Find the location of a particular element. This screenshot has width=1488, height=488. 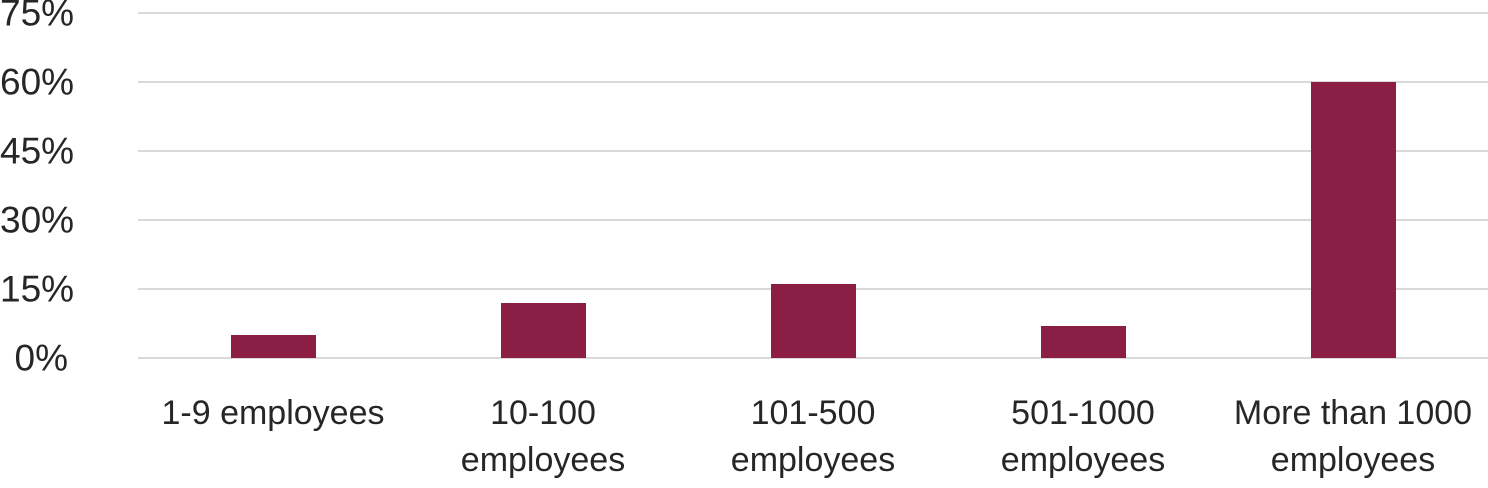

y-tick-label: 75% is located at coordinates (37, 17).